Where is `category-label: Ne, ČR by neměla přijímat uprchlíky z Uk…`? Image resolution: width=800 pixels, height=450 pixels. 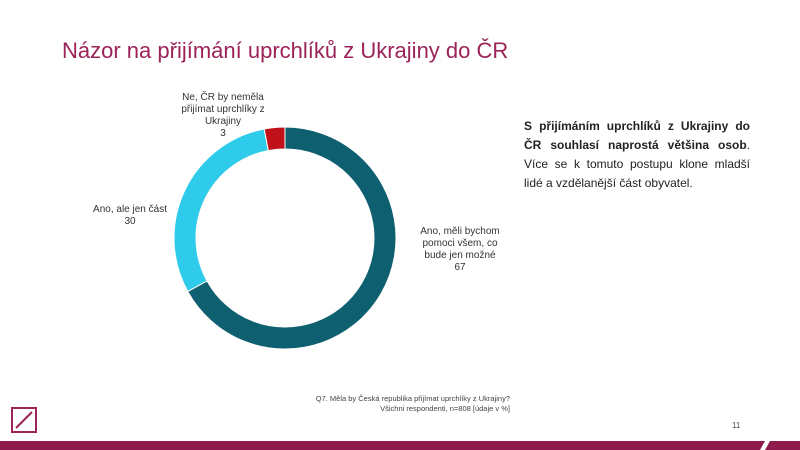 category-label: Ne, ČR by neměla přijímat uprchlíky z Uk… is located at coordinates (223, 109).